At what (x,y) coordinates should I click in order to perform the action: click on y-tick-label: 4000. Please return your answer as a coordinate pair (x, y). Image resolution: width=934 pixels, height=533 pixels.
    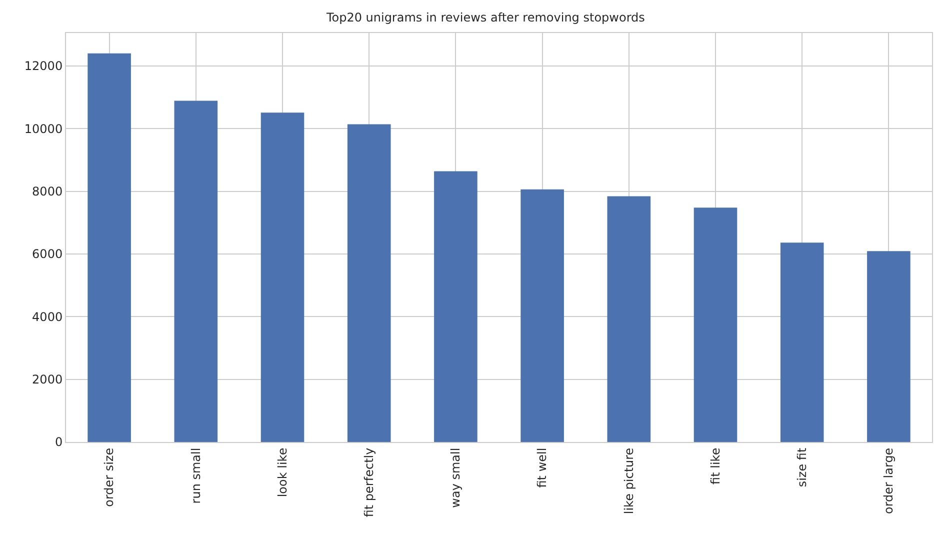
    Looking at the image, I should click on (47, 317).